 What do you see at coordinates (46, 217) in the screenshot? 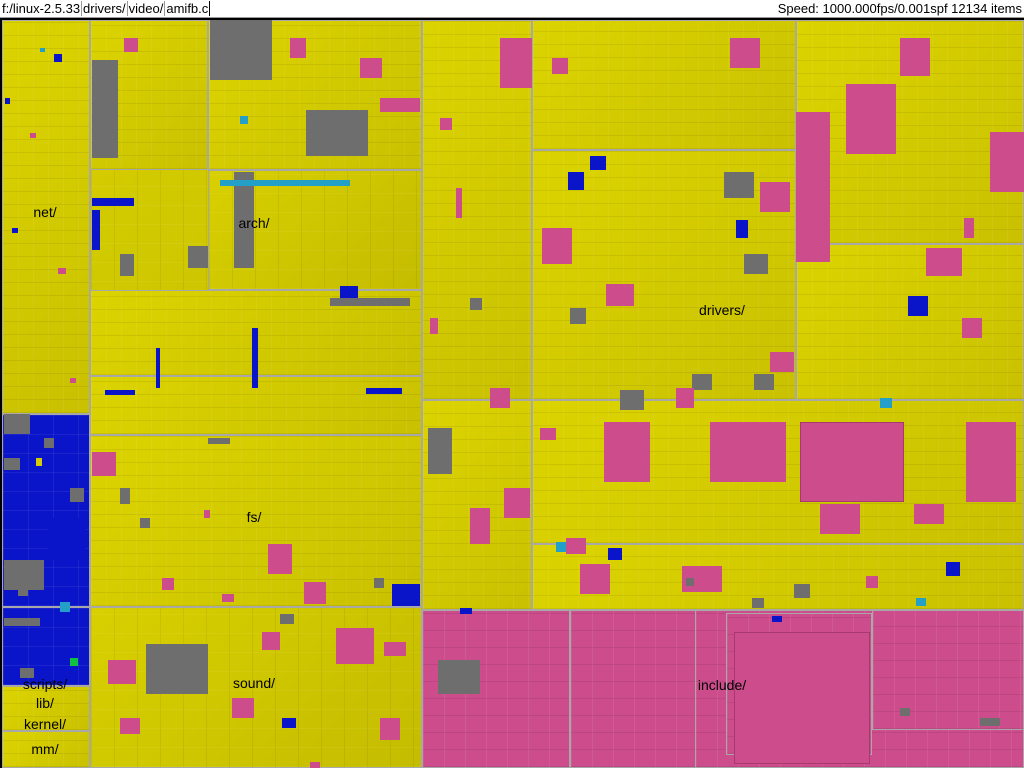
I see `dir-net` at bounding box center [46, 217].